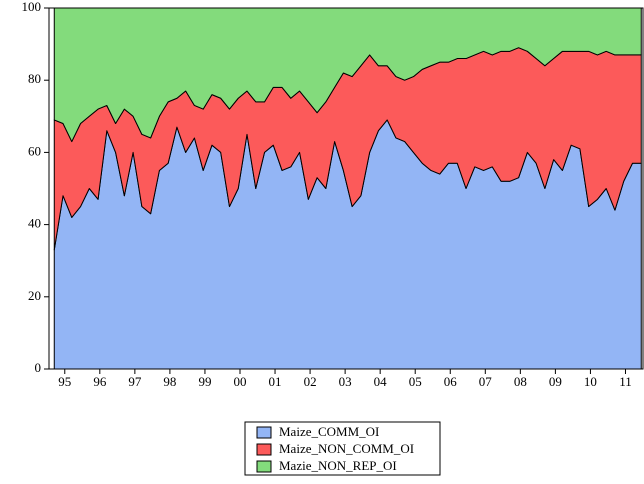 The width and height of the screenshot is (644, 484). What do you see at coordinates (415, 381) in the screenshot?
I see `x-tick-label: 05` at bounding box center [415, 381].